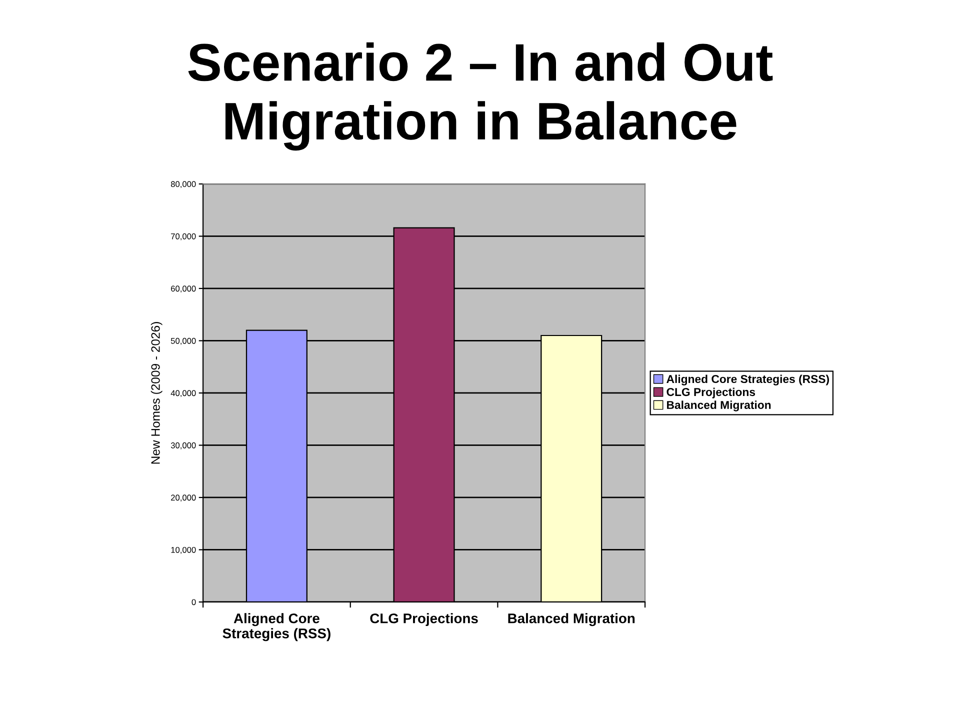 The width and height of the screenshot is (960, 720). Describe the element at coordinates (424, 619) in the screenshot. I see `x-tick-label: CLG Projections` at that location.